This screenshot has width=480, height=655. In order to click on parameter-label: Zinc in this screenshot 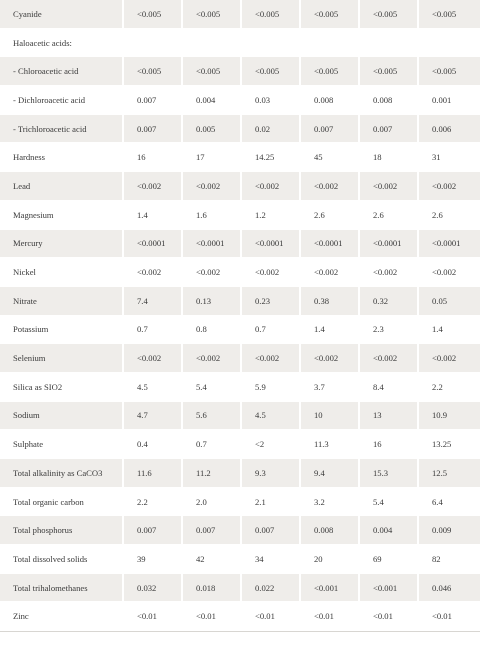, I will do `click(62, 616)`.